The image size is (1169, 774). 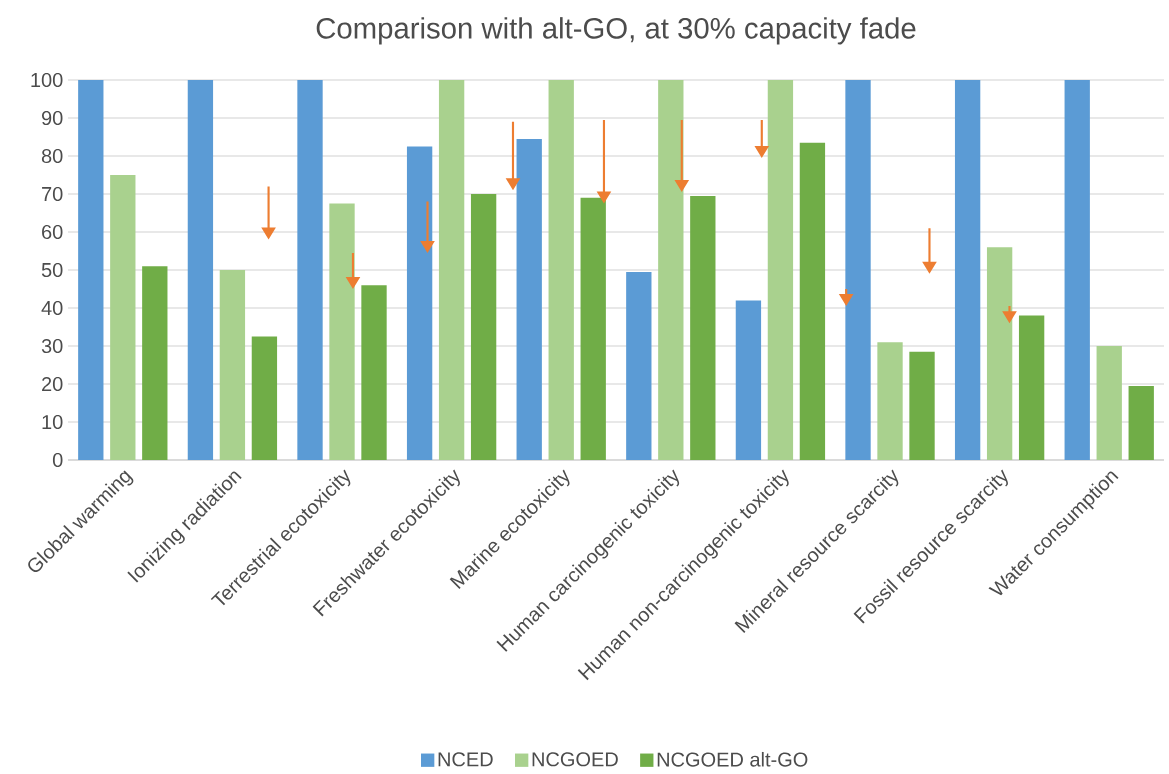 I want to click on y-tick-label: 10, so click(x=52, y=422).